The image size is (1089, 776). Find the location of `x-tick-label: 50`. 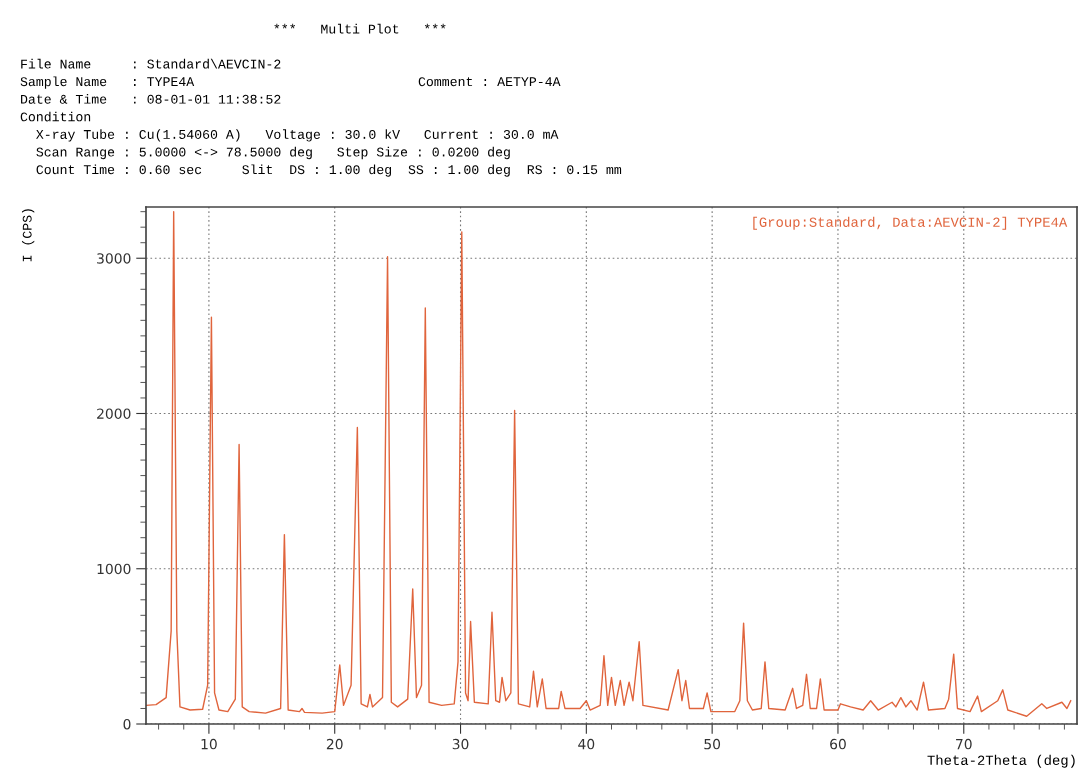

x-tick-label: 50 is located at coordinates (712, 744).